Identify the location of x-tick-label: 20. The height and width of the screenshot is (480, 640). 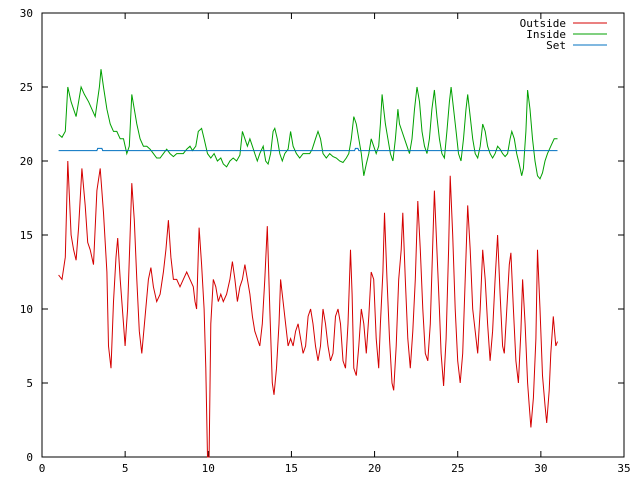
(374, 468).